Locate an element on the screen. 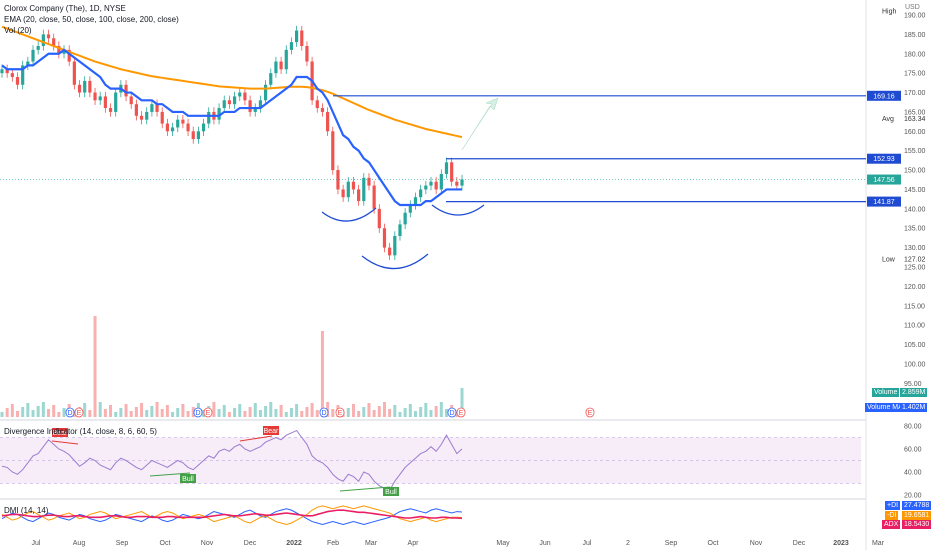  volume-ma-value-tag: 1.402M is located at coordinates (914, 407).